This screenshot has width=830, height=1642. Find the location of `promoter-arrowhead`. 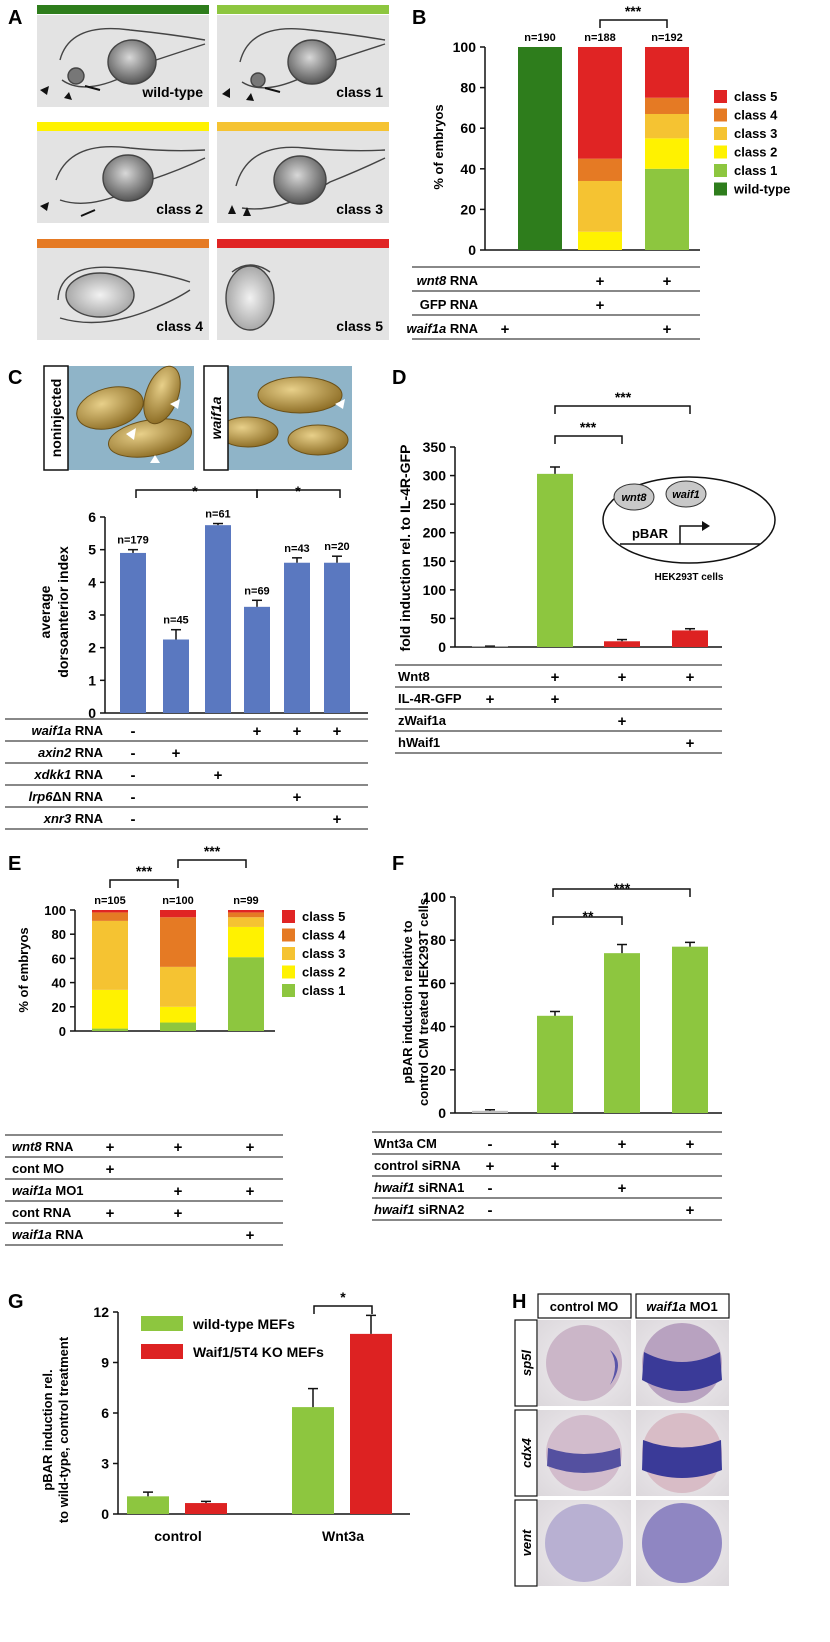

promoter-arrowhead is located at coordinates (706, 526).